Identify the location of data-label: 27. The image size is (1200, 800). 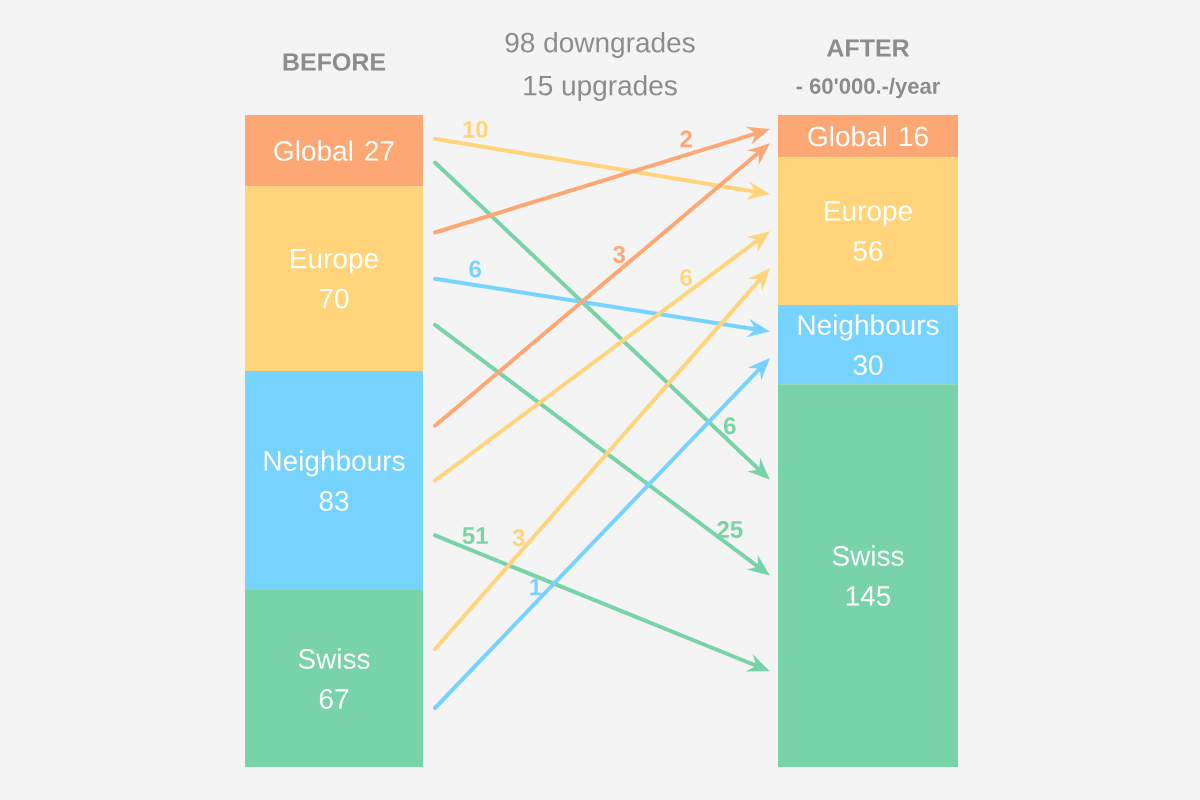
(379, 151).